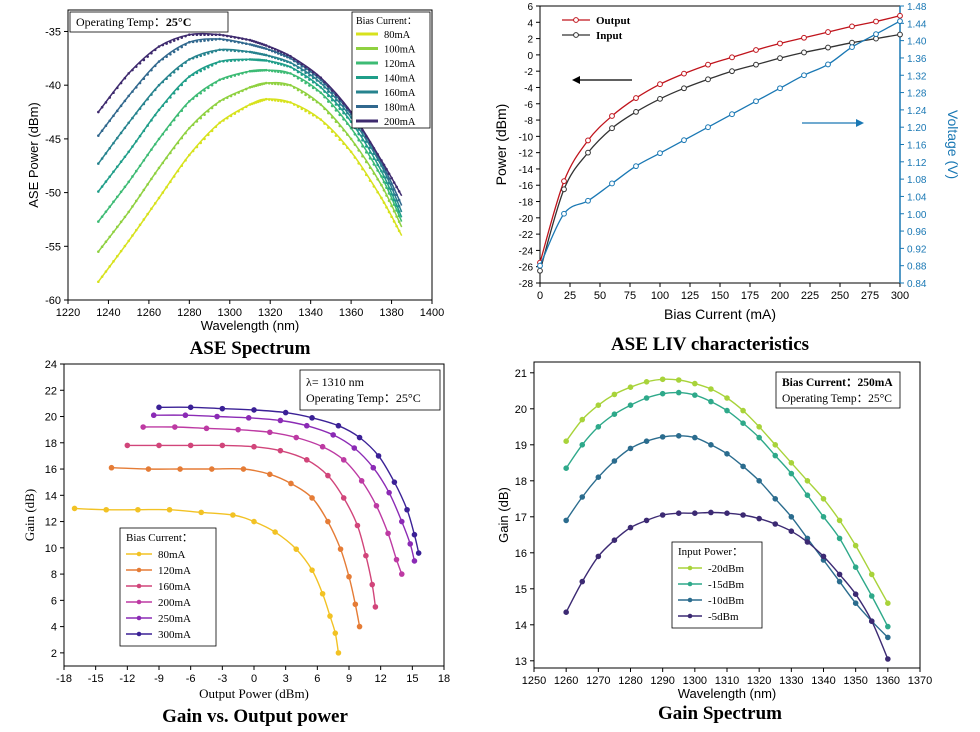  What do you see at coordinates (917, 232) in the screenshot?
I see `y2-tick-label: 0.96` at bounding box center [917, 232].